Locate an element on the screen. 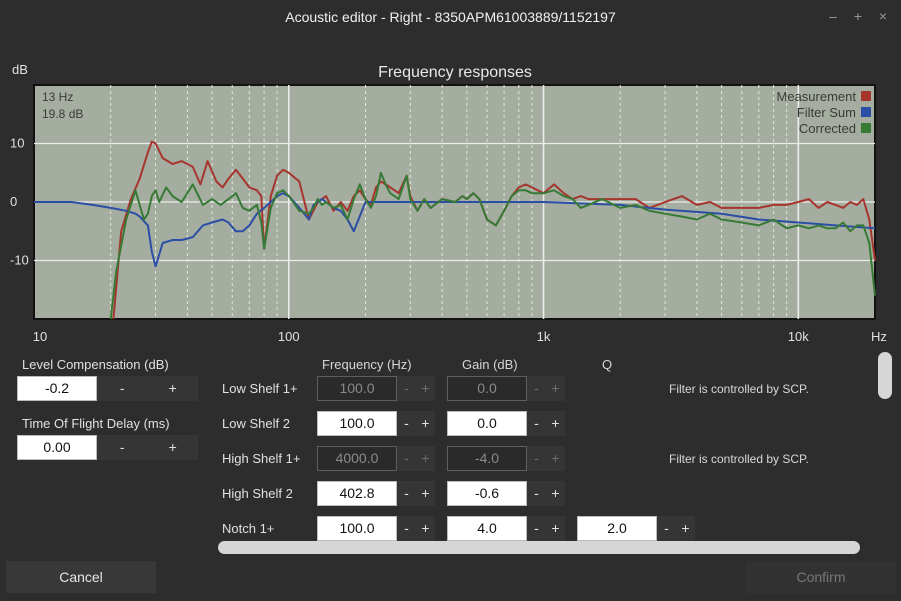  high-shelf-2-gain-stepper: - + is located at coordinates (546, 493).